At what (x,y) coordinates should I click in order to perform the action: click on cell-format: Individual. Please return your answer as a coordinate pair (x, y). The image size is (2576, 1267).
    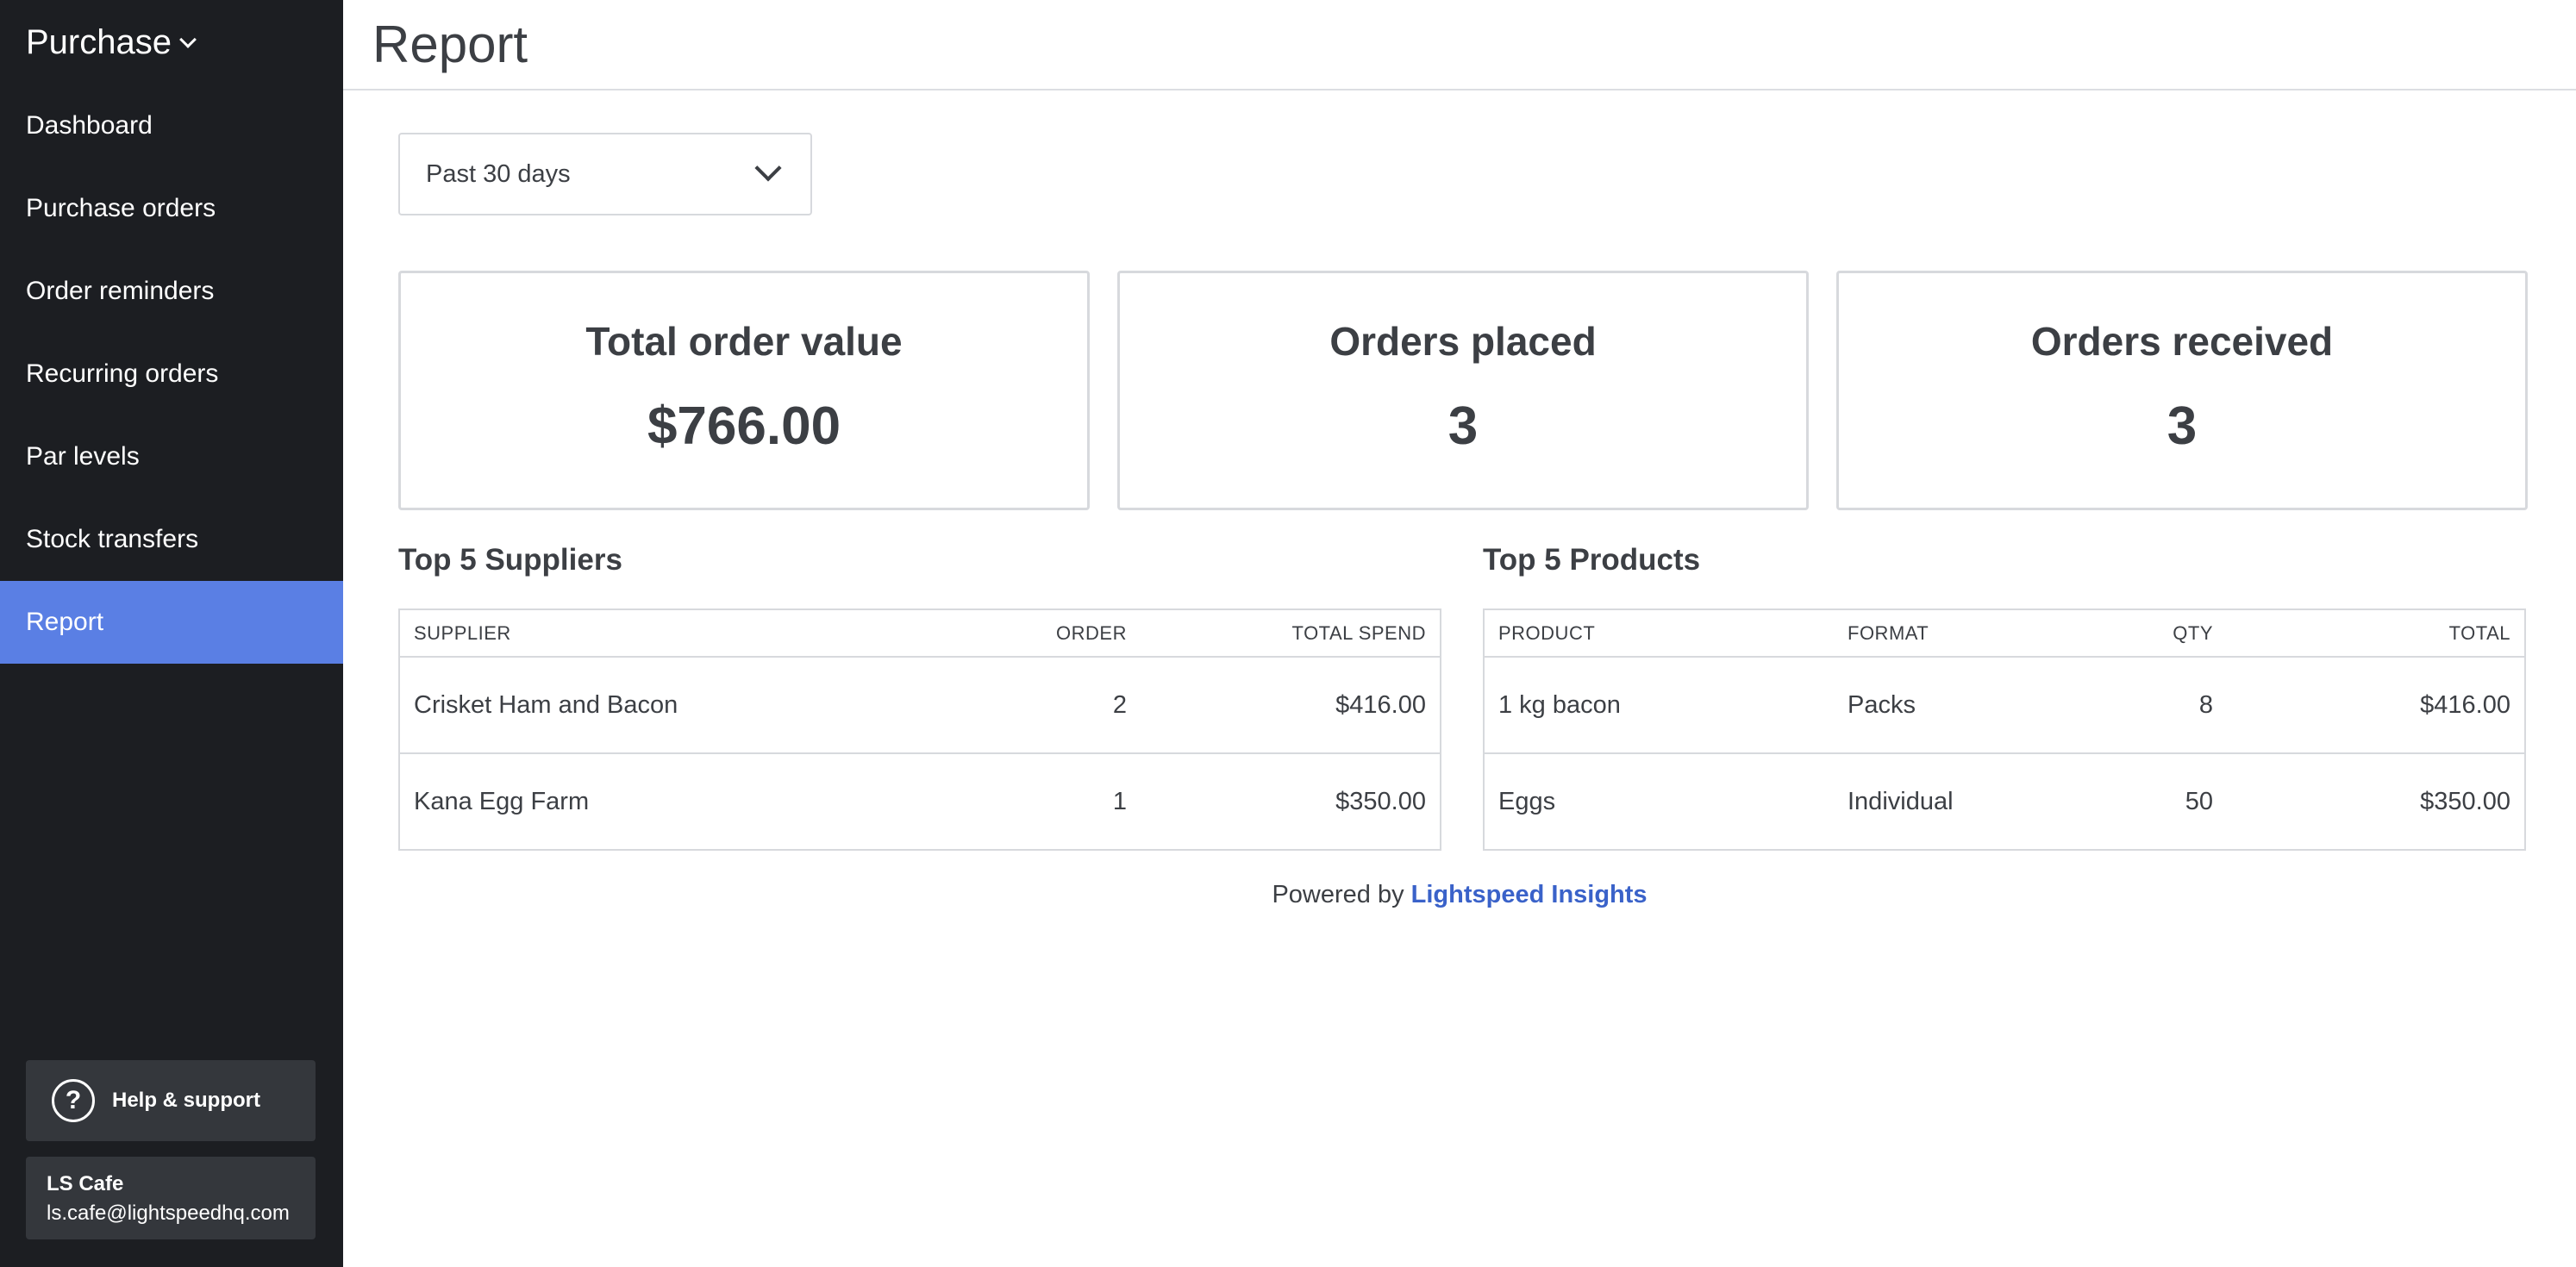
    Looking at the image, I should click on (1901, 801).